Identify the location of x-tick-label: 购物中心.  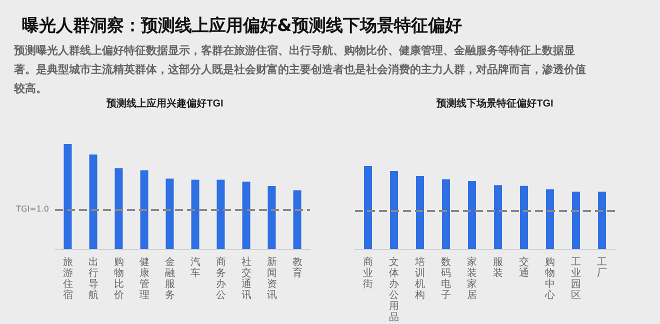
(549, 279).